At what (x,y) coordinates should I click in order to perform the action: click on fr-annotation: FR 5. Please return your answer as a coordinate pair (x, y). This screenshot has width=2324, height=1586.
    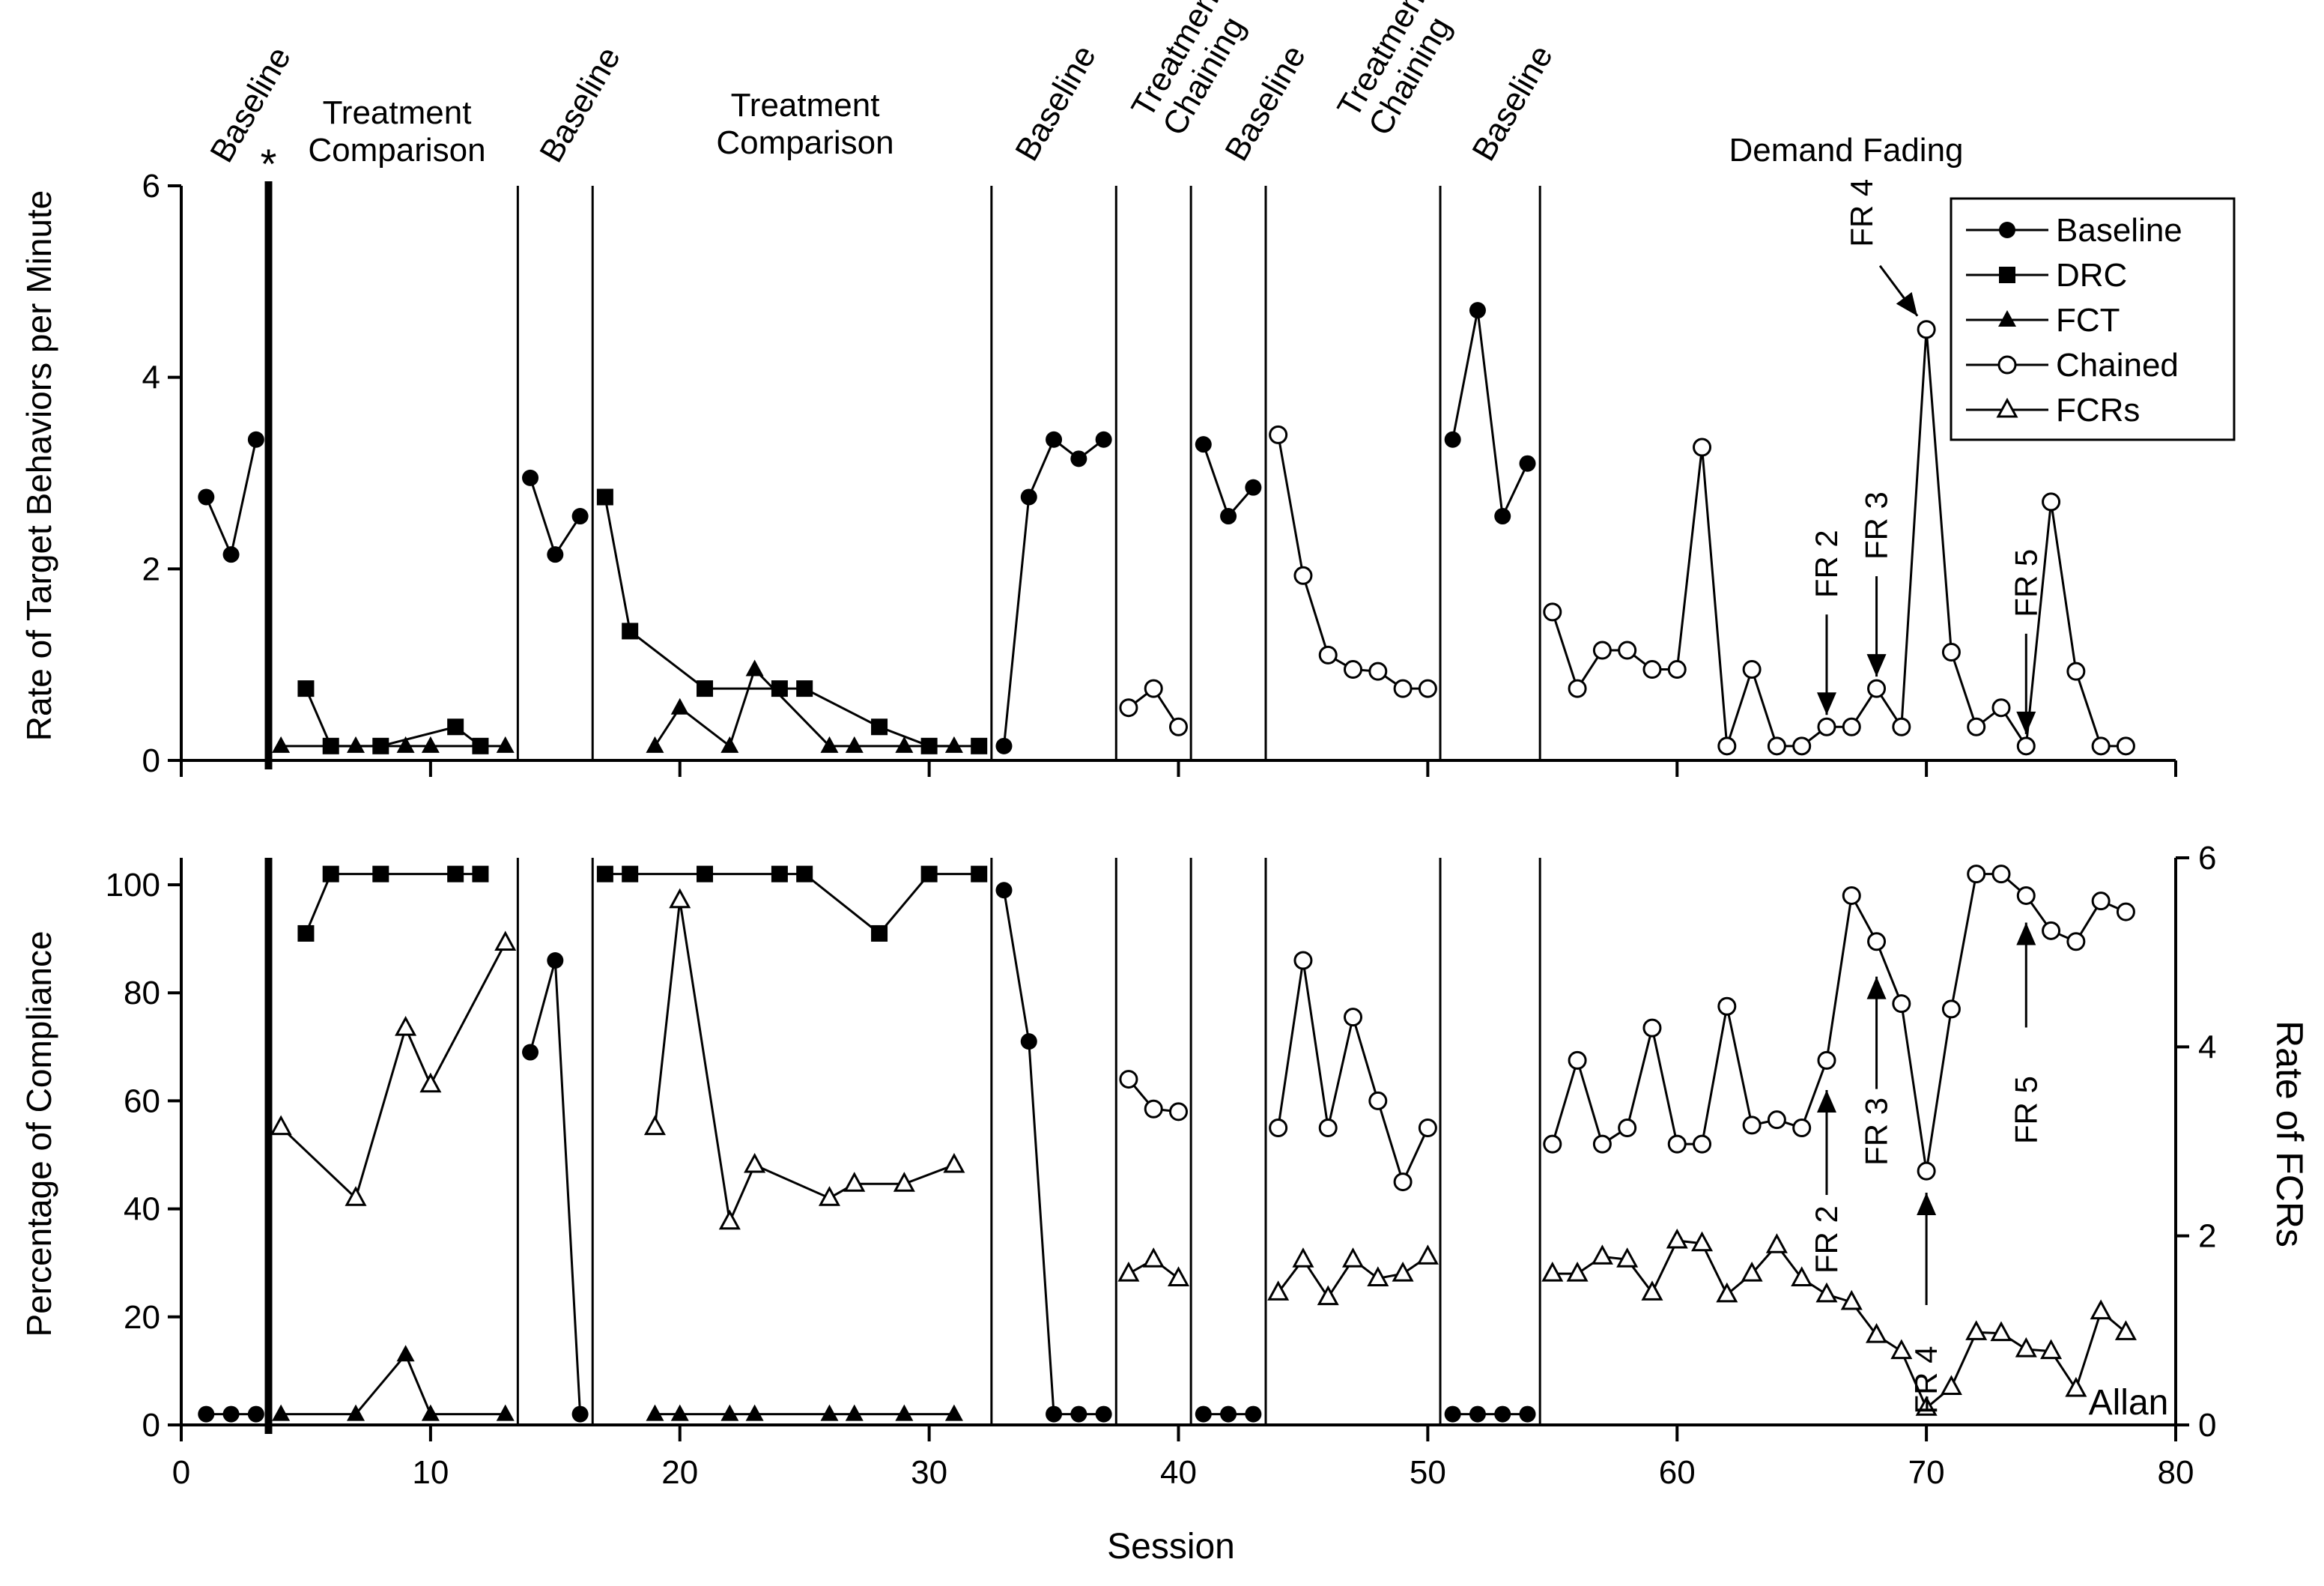
    Looking at the image, I should click on (2025, 641).